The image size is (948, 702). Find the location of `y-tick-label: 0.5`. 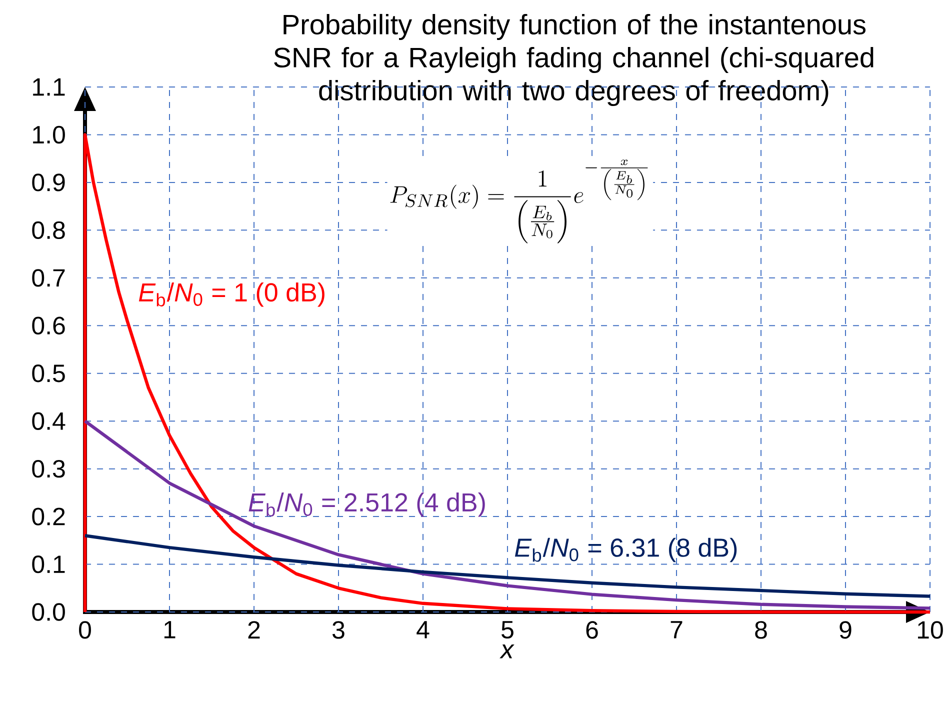

y-tick-label: 0.5 is located at coordinates (48, 373).